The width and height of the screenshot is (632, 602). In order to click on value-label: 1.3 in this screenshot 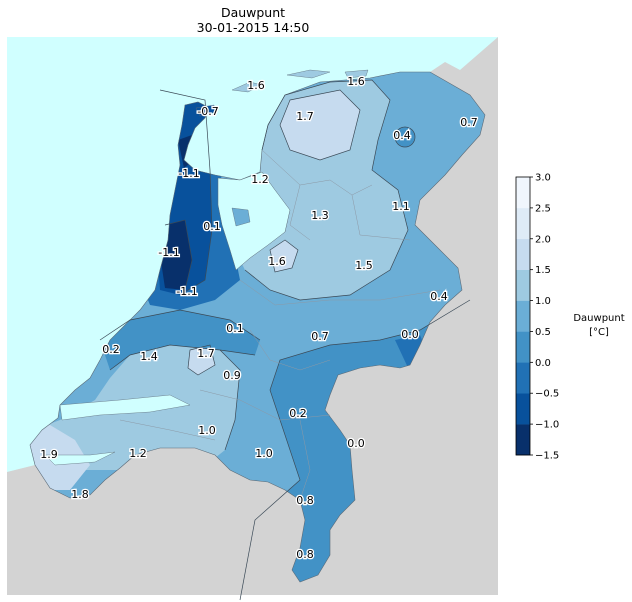, I will do `click(320, 215)`.